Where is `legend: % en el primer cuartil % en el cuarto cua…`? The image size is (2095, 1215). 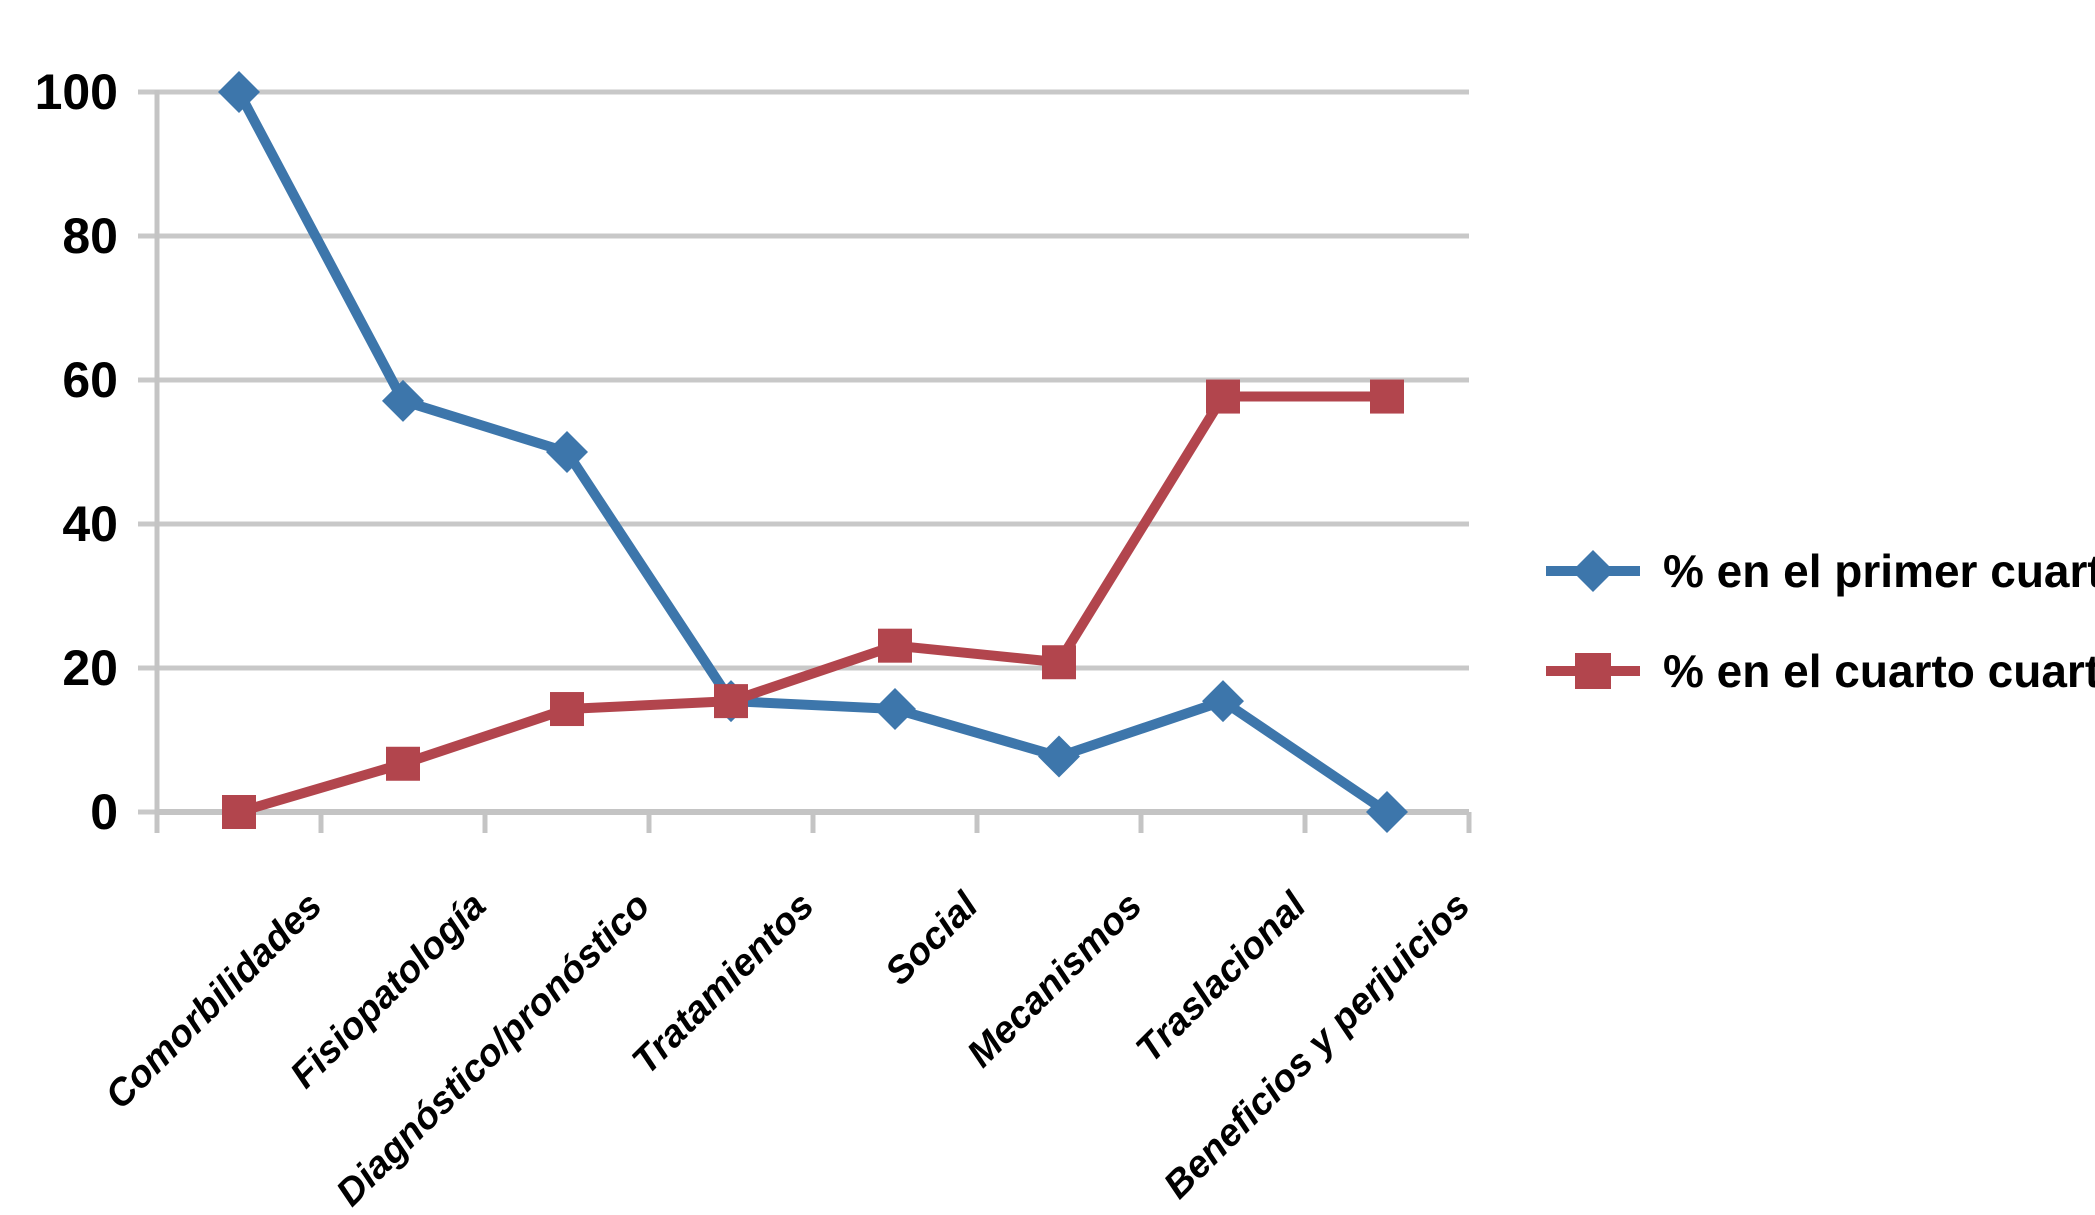
legend: % en el primer cuartil % en el cuarto cua… is located at coordinates (1820, 621).